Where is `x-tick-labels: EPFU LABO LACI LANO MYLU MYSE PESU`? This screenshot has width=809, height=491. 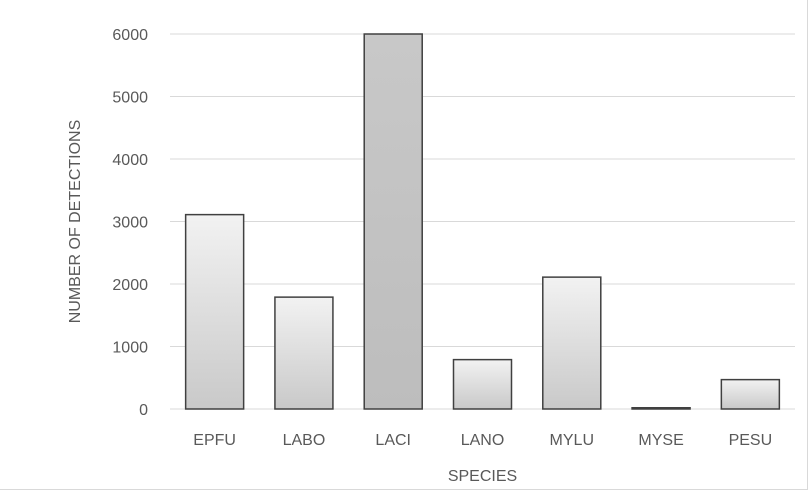
x-tick-labels: EPFU LABO LACI LANO MYLU MYSE PESU is located at coordinates (482, 440).